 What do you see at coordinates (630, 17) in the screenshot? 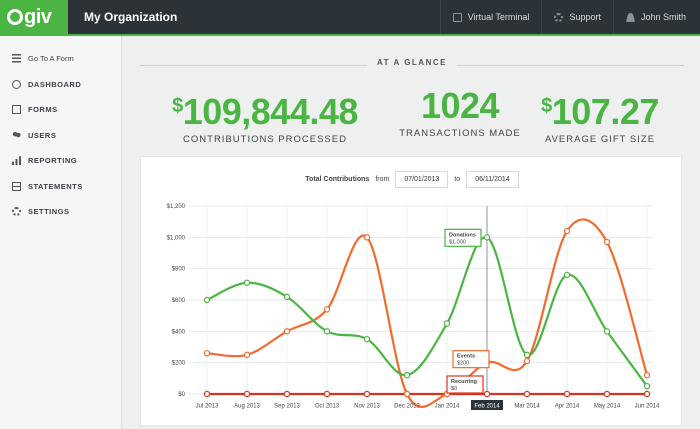
I see `user-icon` at bounding box center [630, 17].